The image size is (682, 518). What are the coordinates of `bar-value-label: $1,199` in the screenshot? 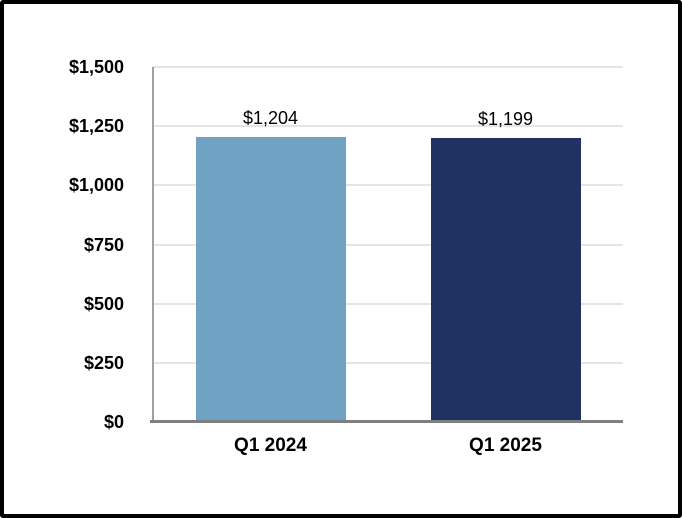 It's located at (505, 119).